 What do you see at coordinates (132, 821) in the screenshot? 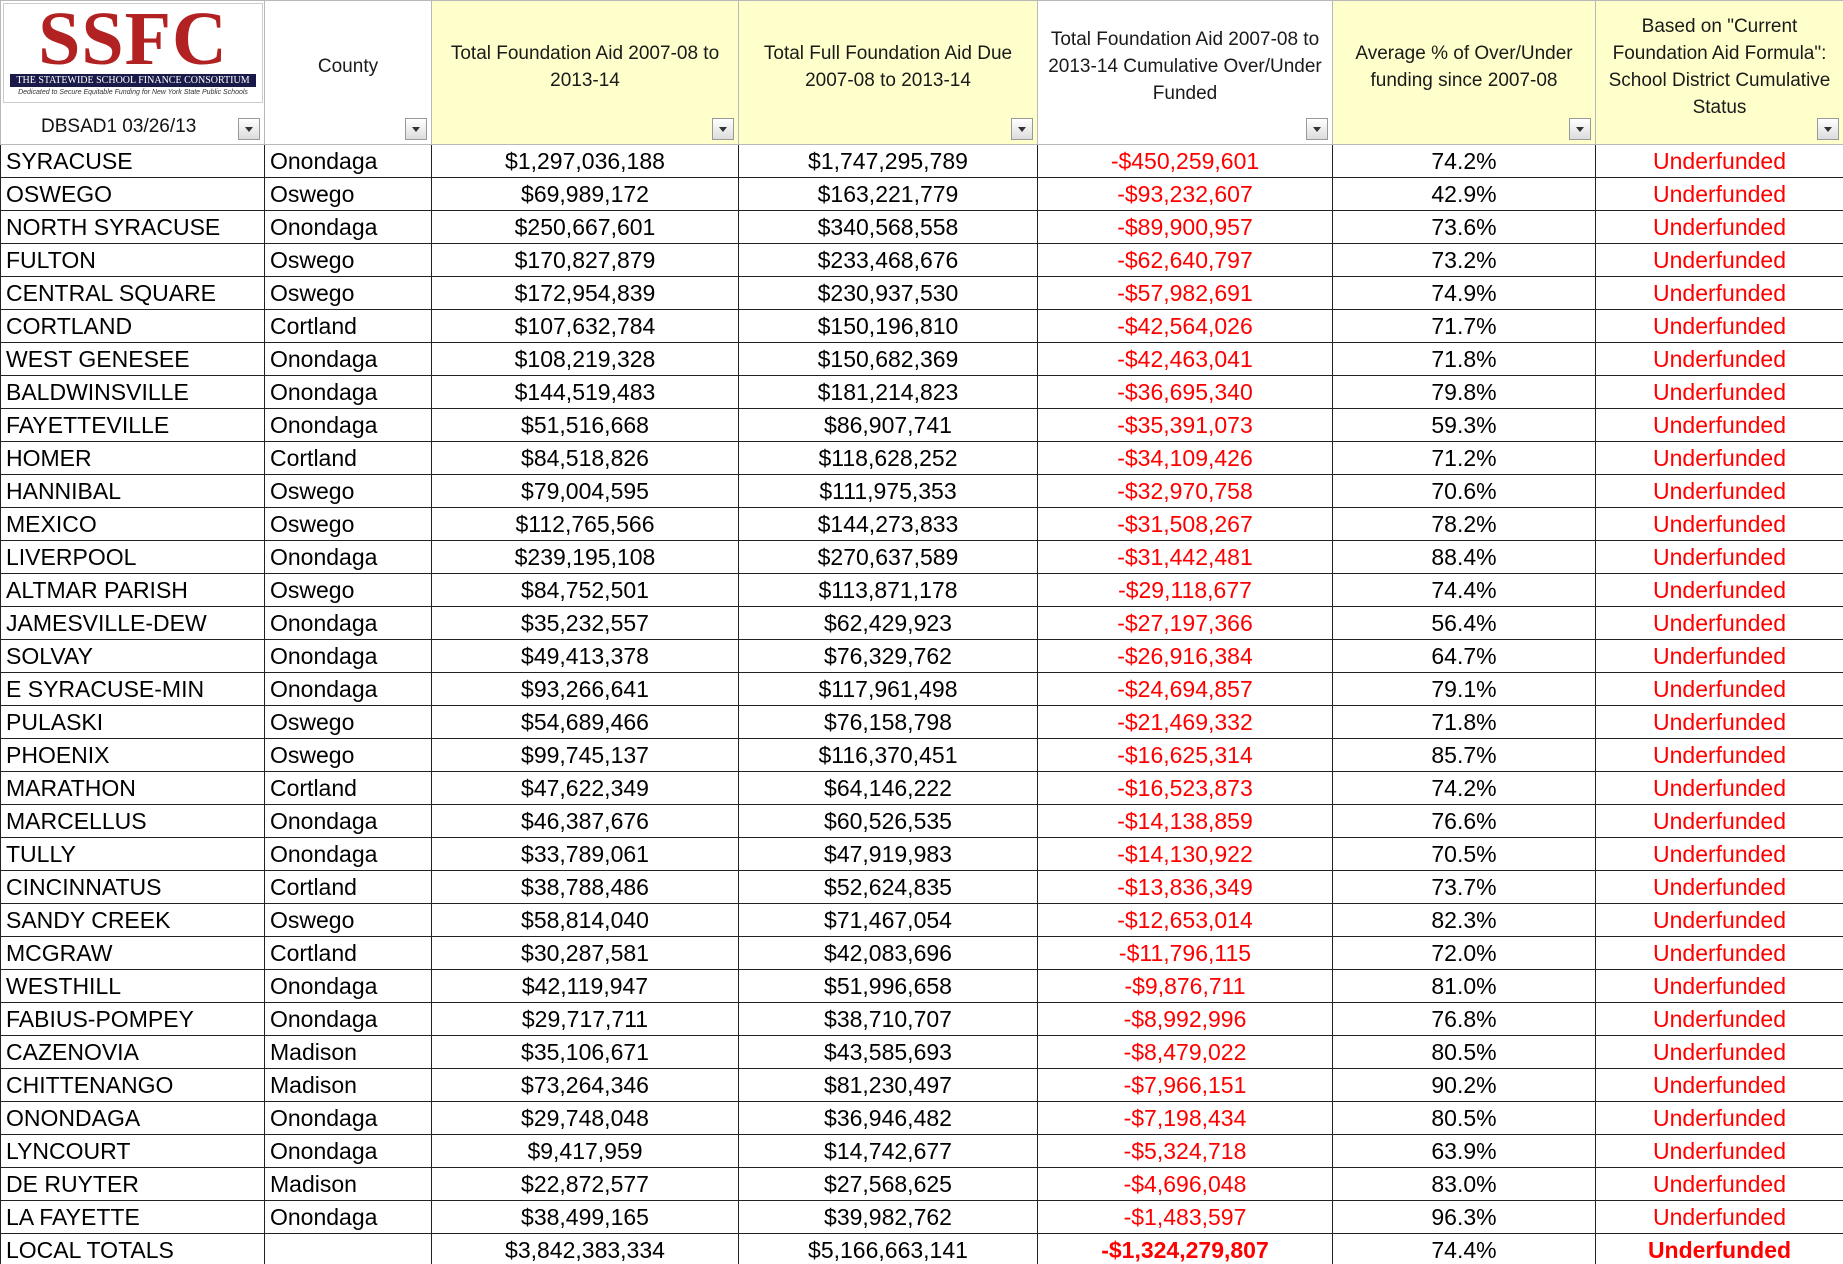
I see `district-cell: MARCELLUS` at bounding box center [132, 821].